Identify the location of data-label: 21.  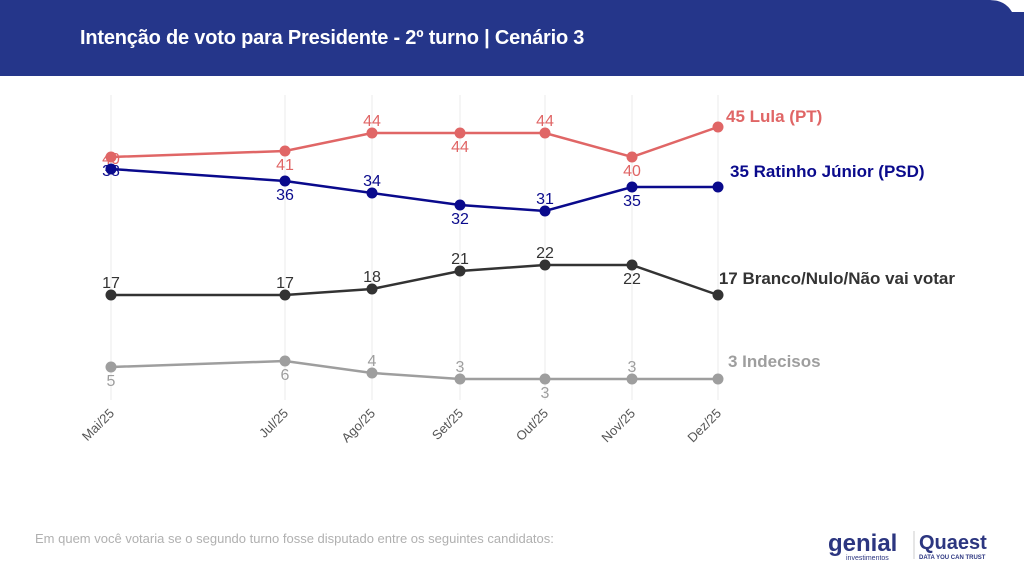
(460, 259).